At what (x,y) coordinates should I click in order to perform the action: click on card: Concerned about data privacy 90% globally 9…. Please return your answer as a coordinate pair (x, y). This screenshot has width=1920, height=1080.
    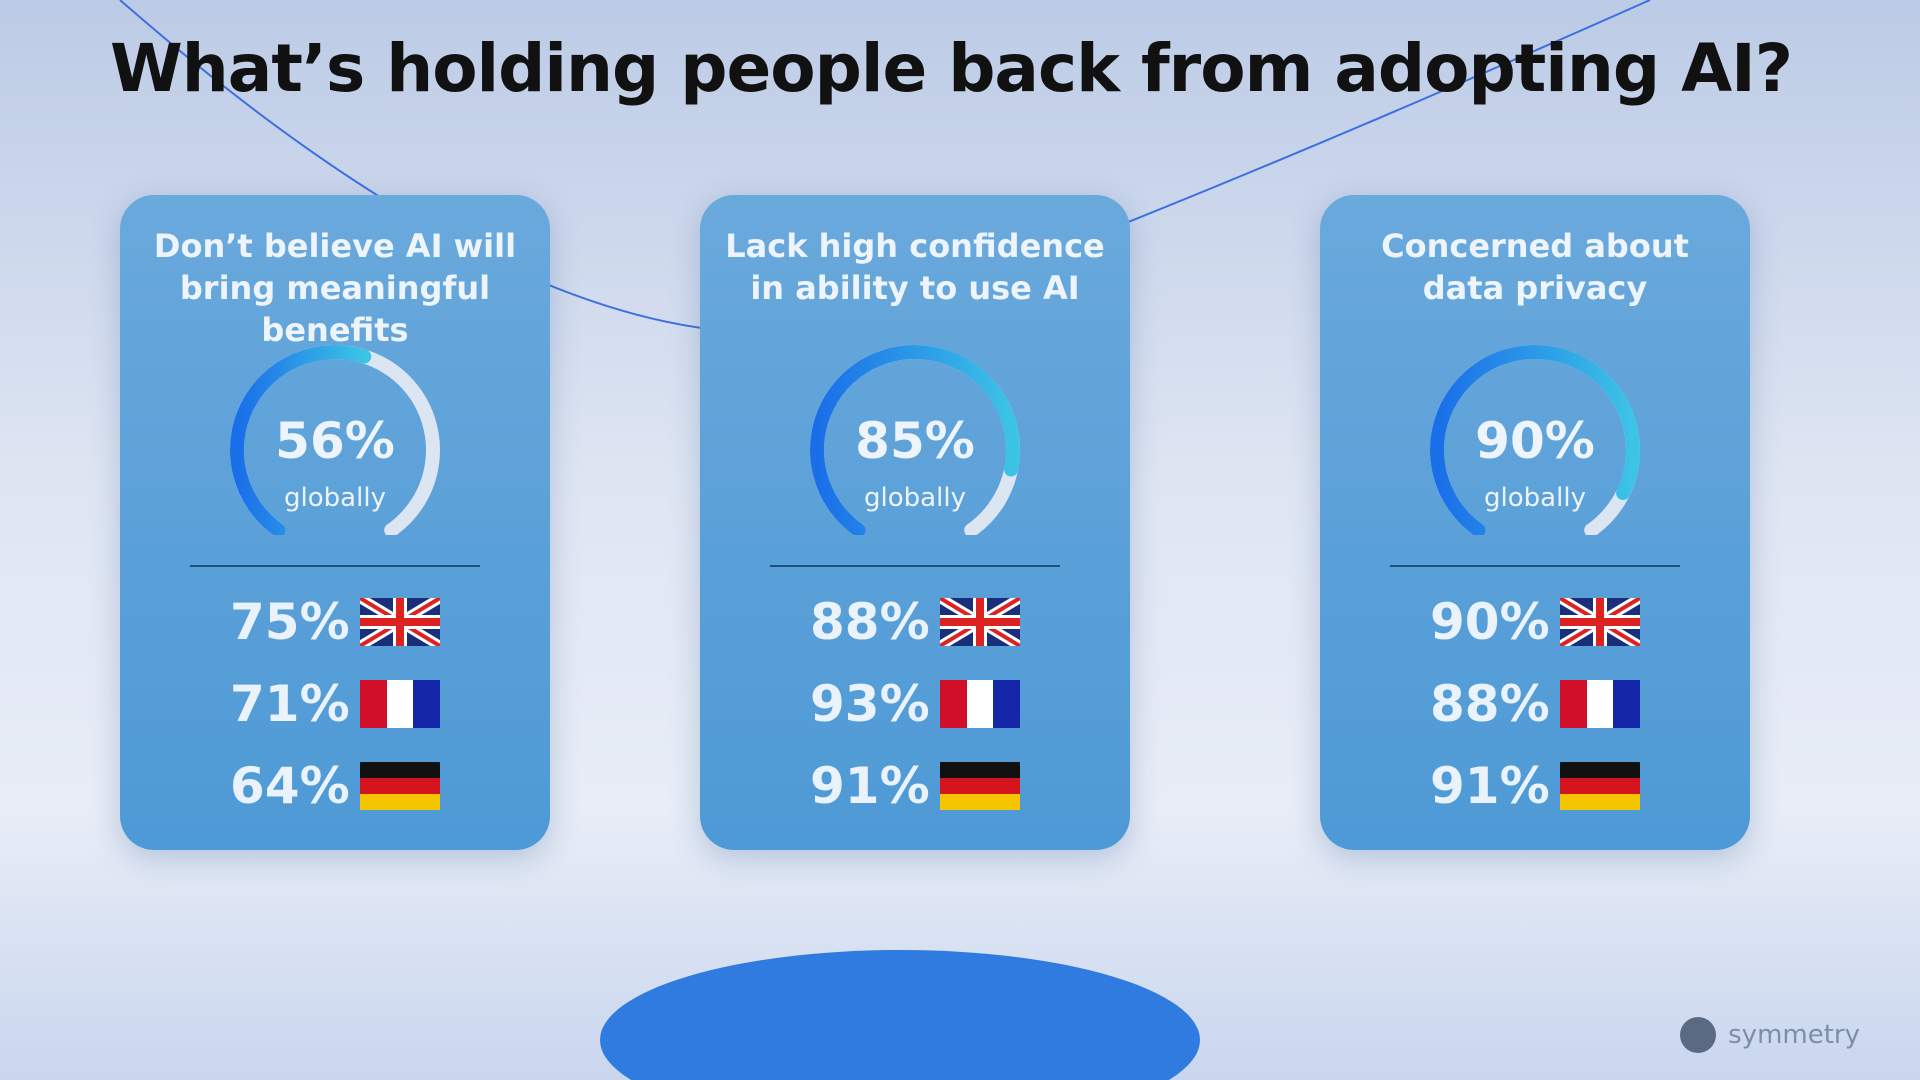
    Looking at the image, I should click on (1535, 522).